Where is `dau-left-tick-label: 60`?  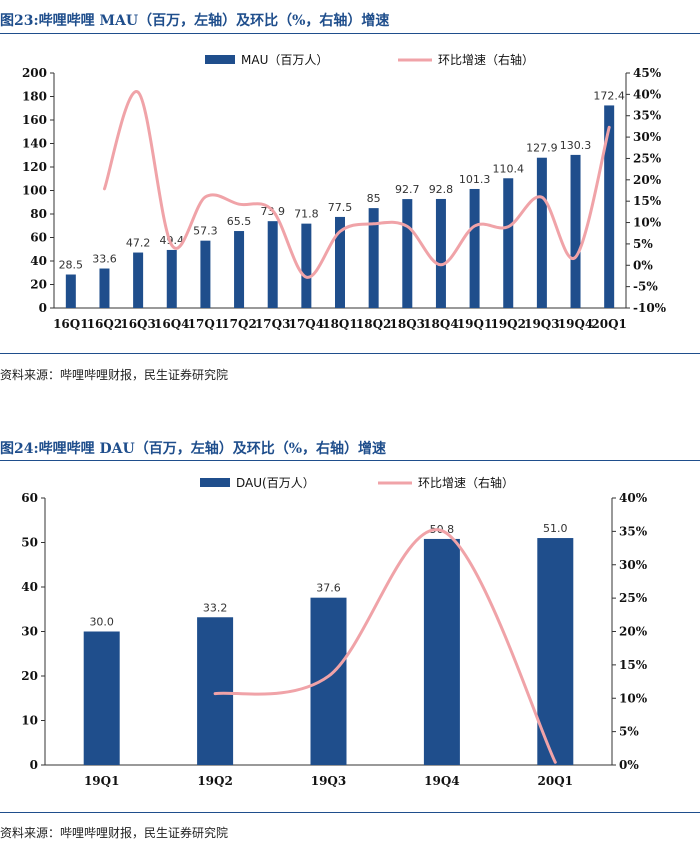 dau-left-tick-label: 60 is located at coordinates (29, 498).